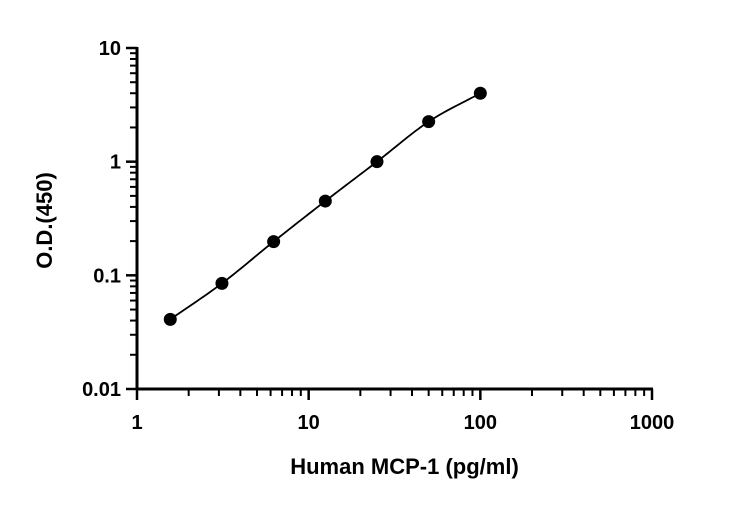 The width and height of the screenshot is (732, 507). Describe the element at coordinates (652, 423) in the screenshot. I see `x-tick-label: 1000` at that location.